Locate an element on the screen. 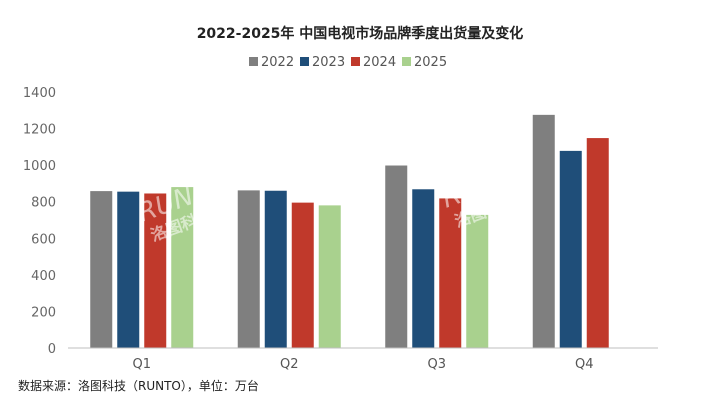 This screenshot has height=407, width=720. bar-Q4-2024 is located at coordinates (597, 243).